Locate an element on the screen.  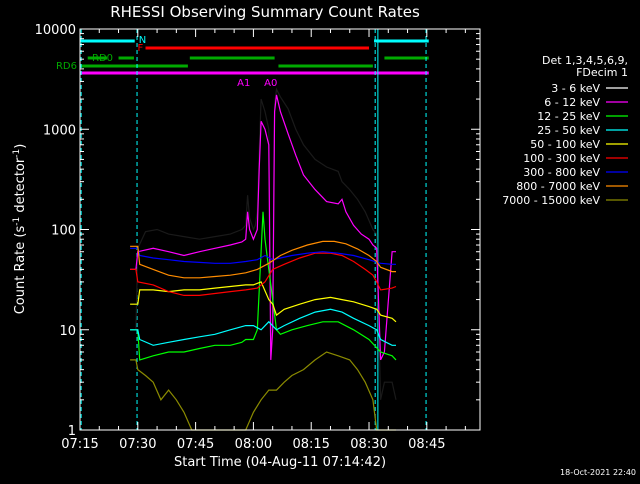
y-axis-label-mid: detector is located at coordinates (20, 187).